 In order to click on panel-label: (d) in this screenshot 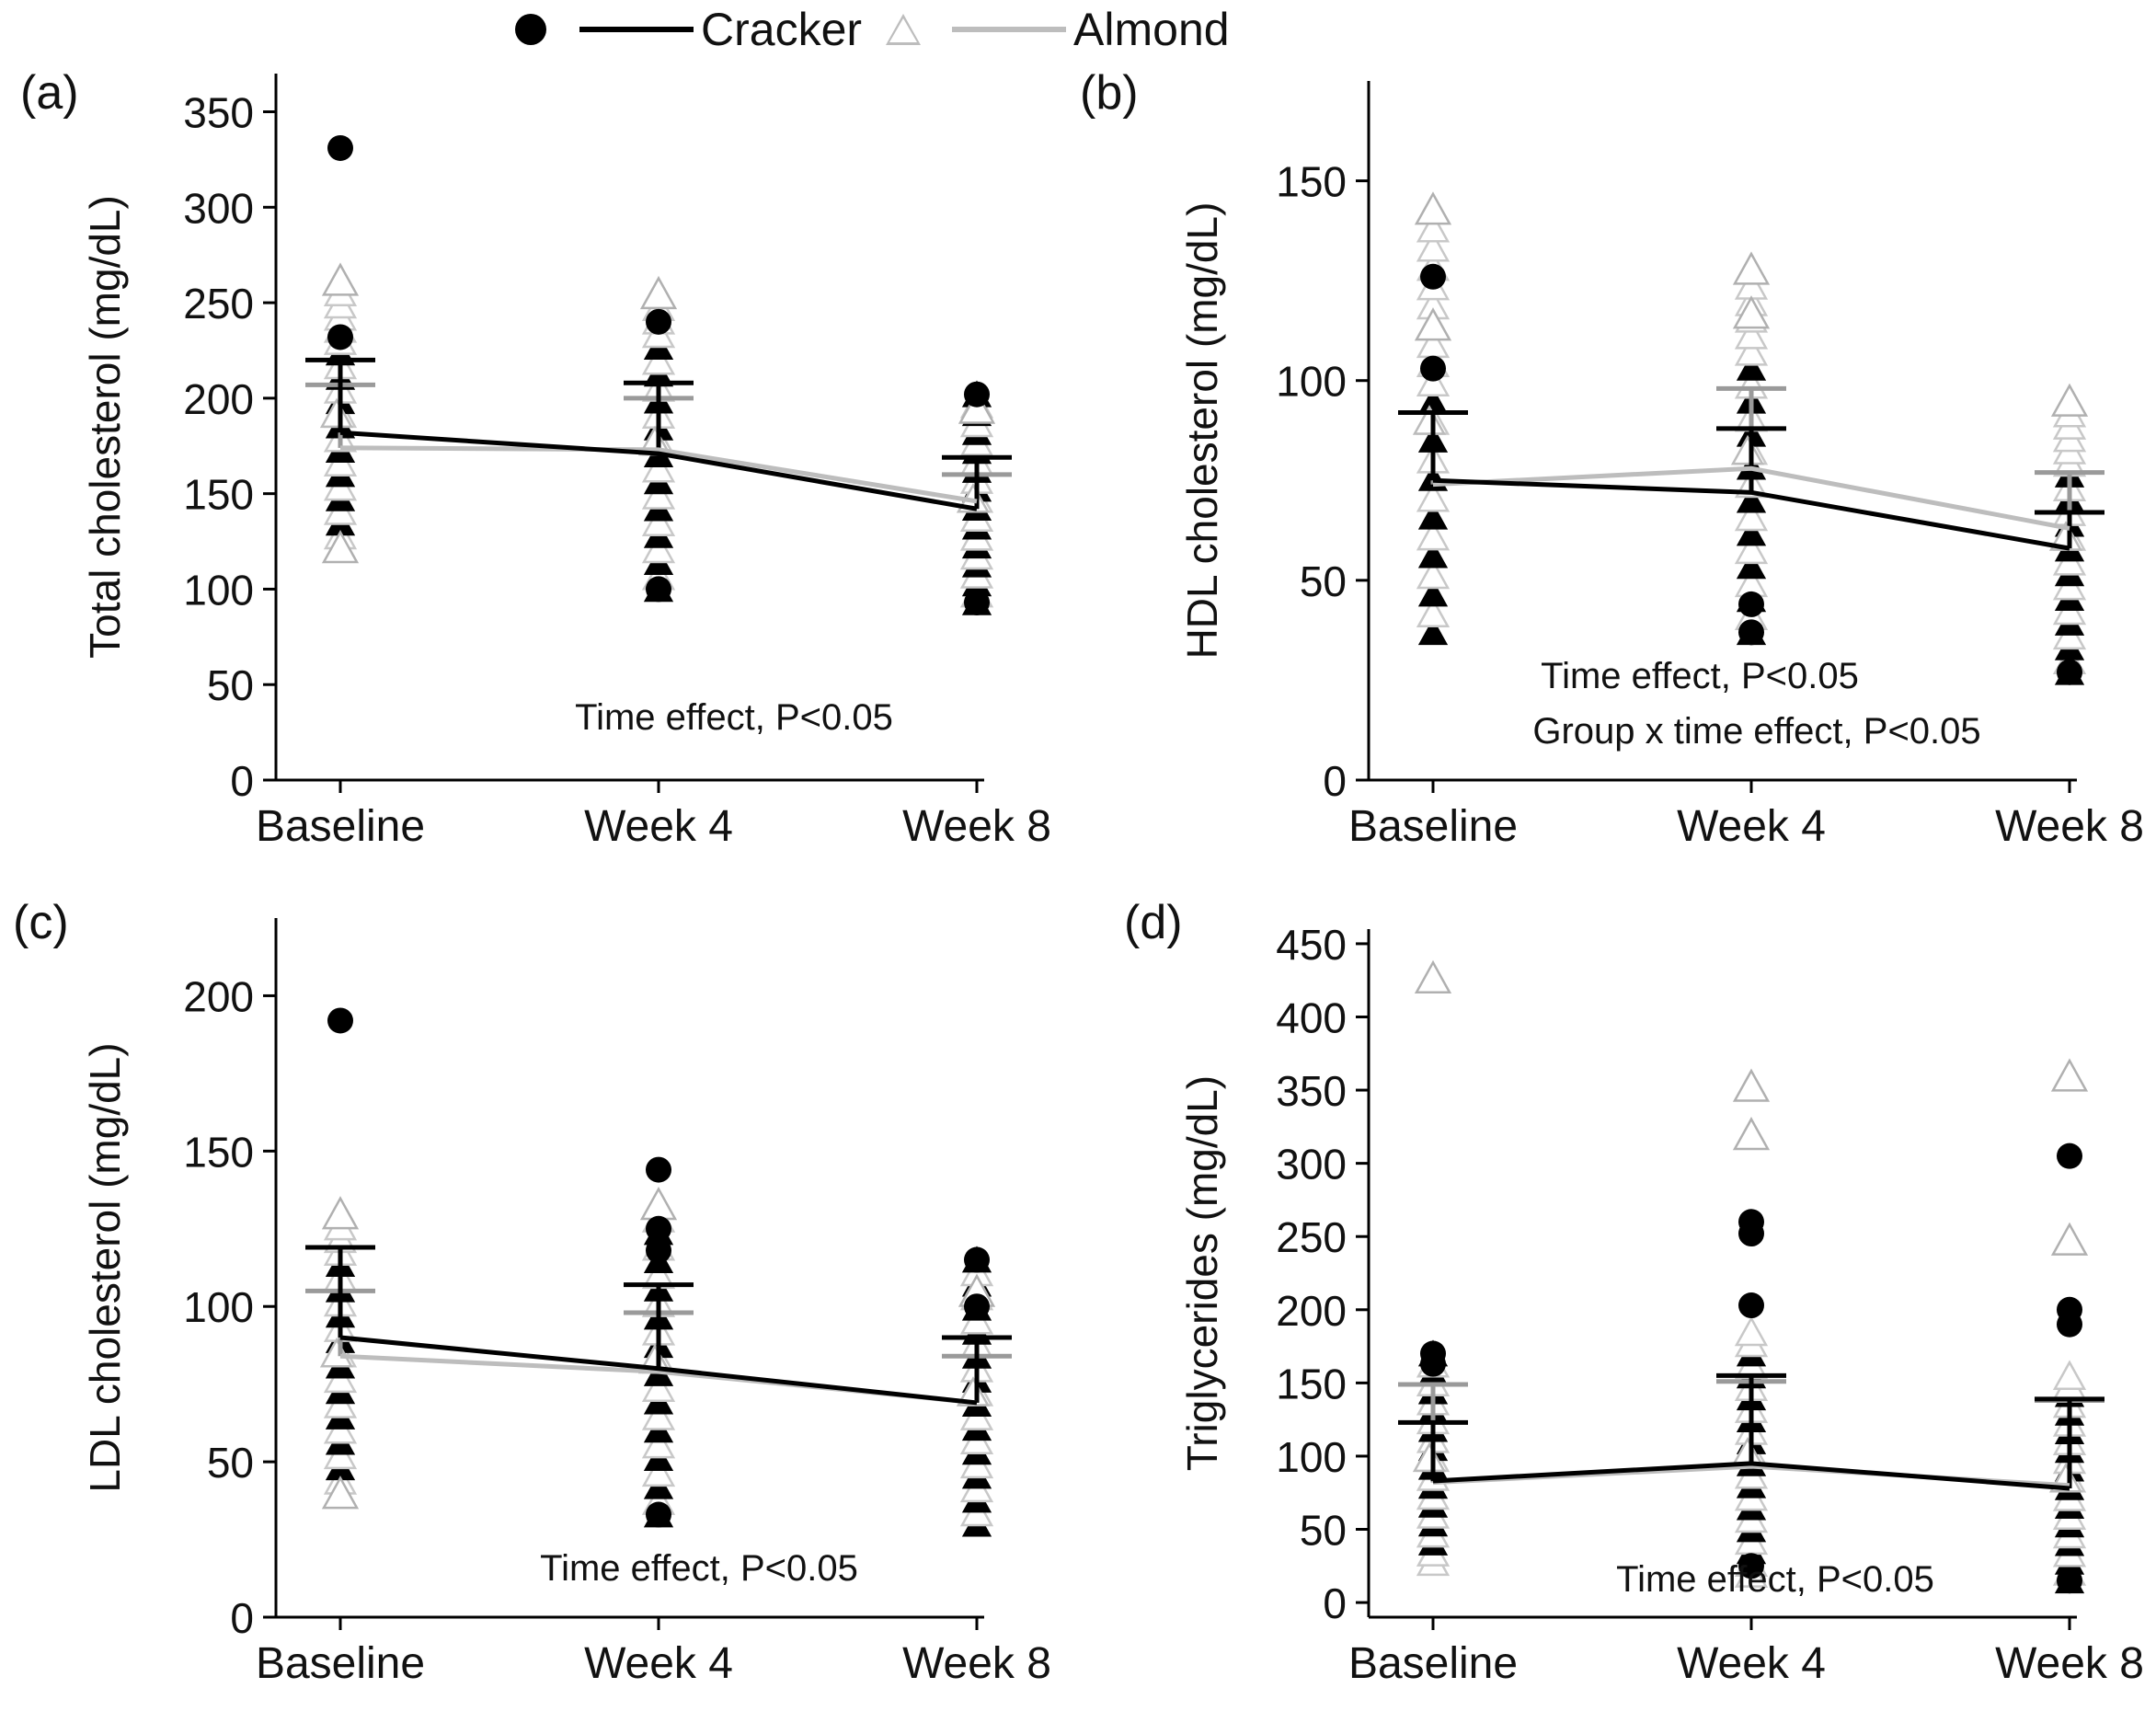, I will do `click(1154, 922)`.